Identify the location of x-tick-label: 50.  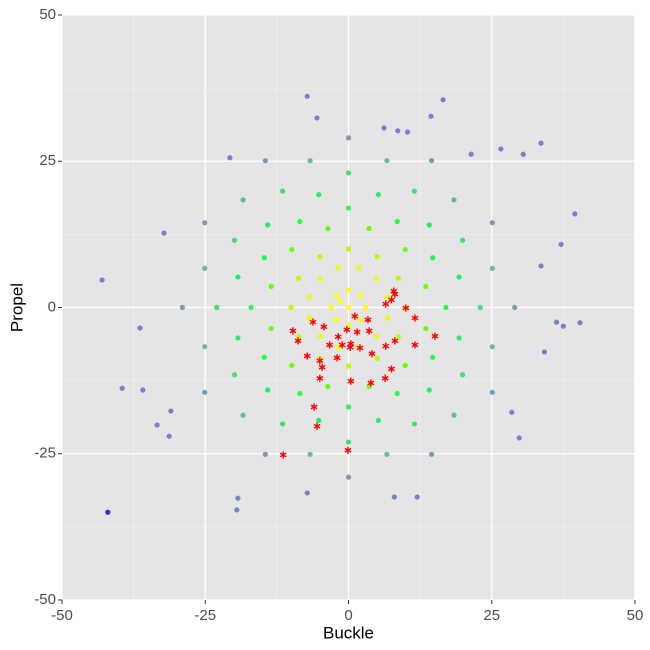
(635, 615).